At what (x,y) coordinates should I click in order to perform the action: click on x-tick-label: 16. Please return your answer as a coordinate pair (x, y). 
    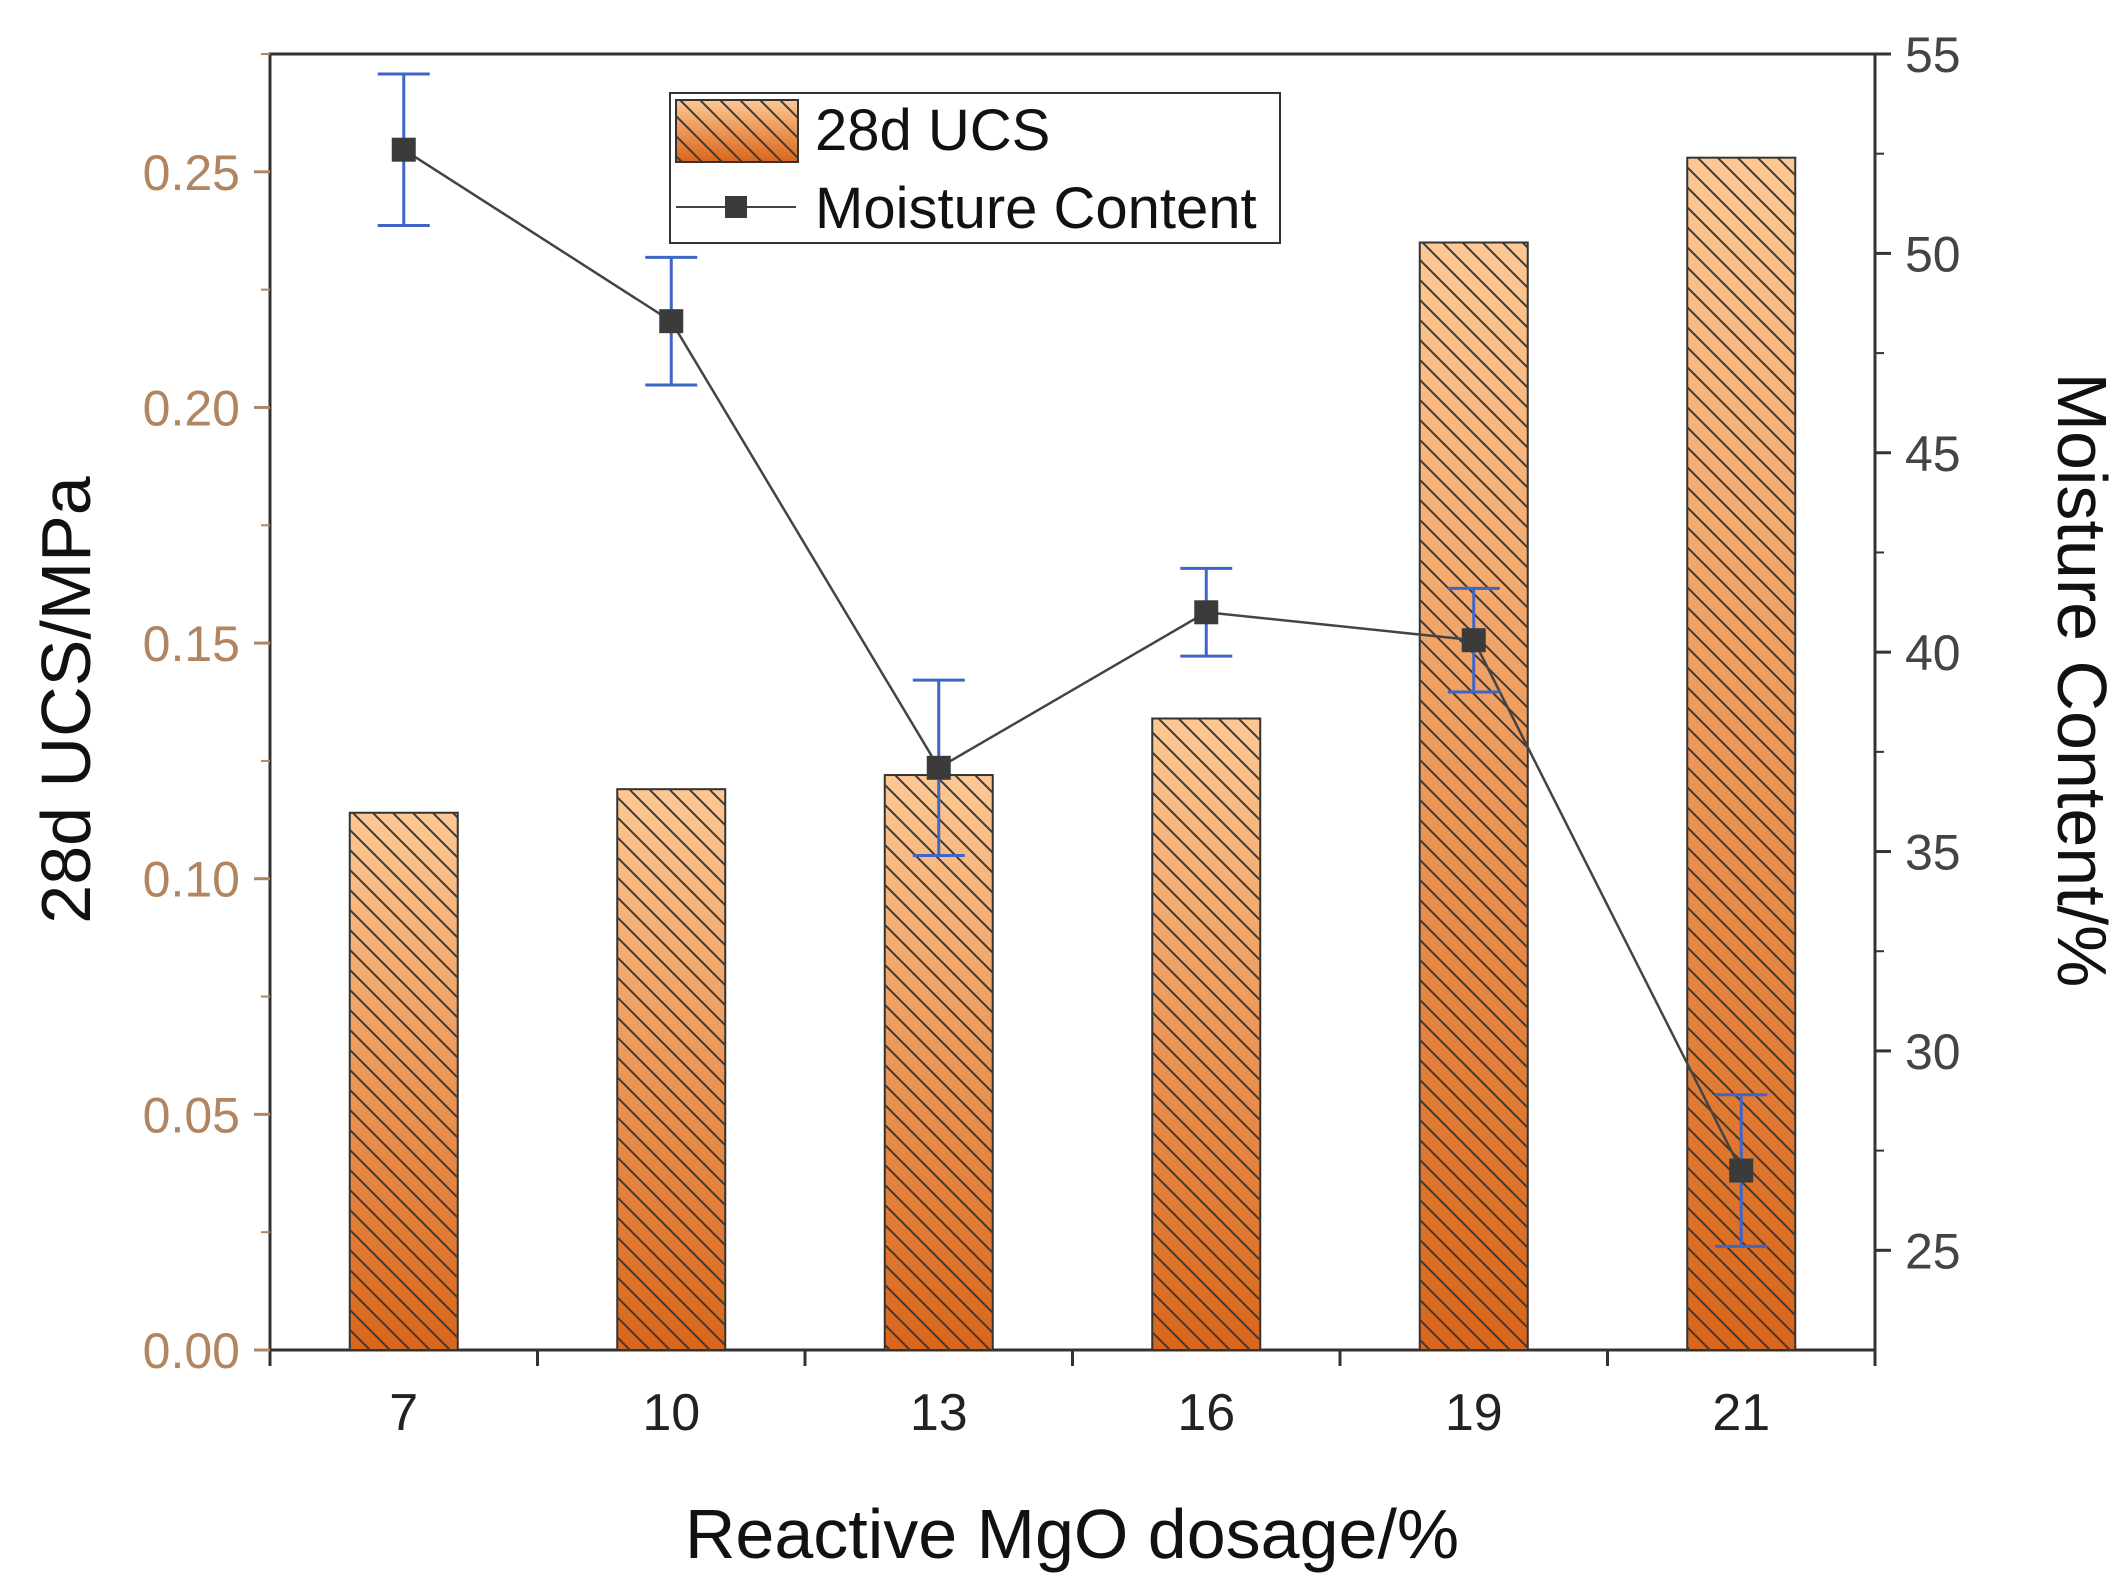
    Looking at the image, I should click on (1206, 1413).